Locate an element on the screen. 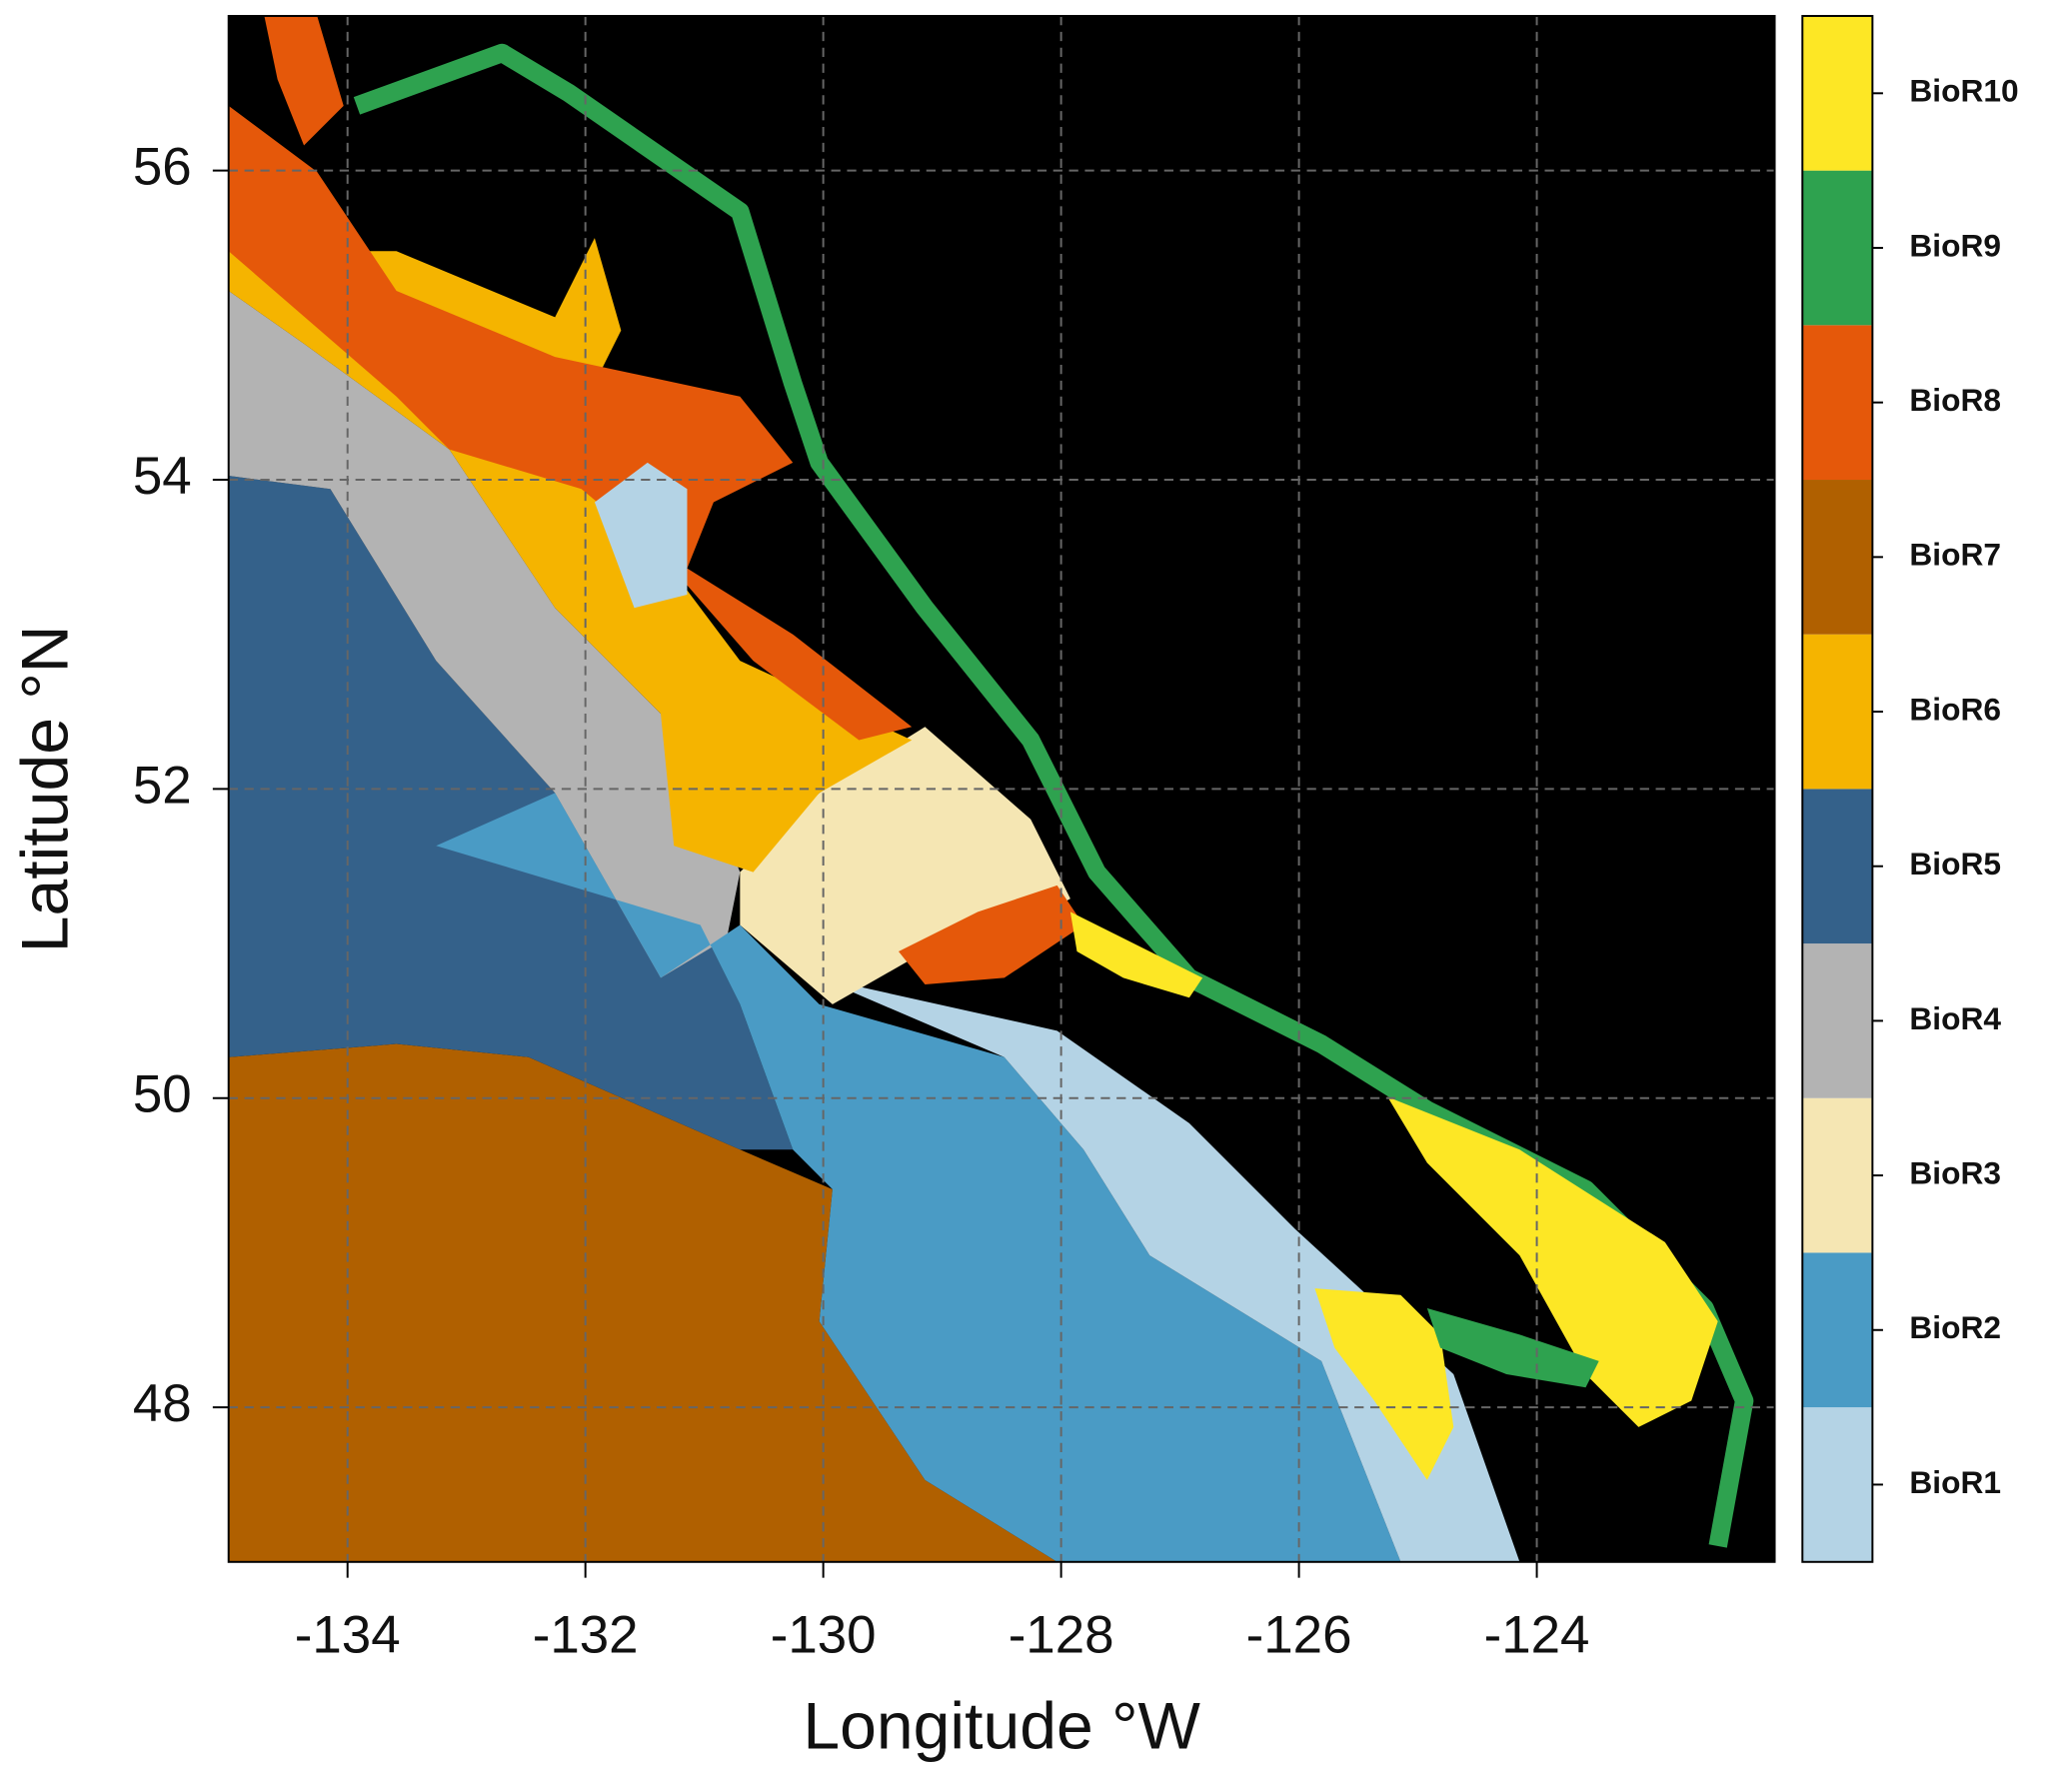  x-tick-label: -130 is located at coordinates (824, 1634).